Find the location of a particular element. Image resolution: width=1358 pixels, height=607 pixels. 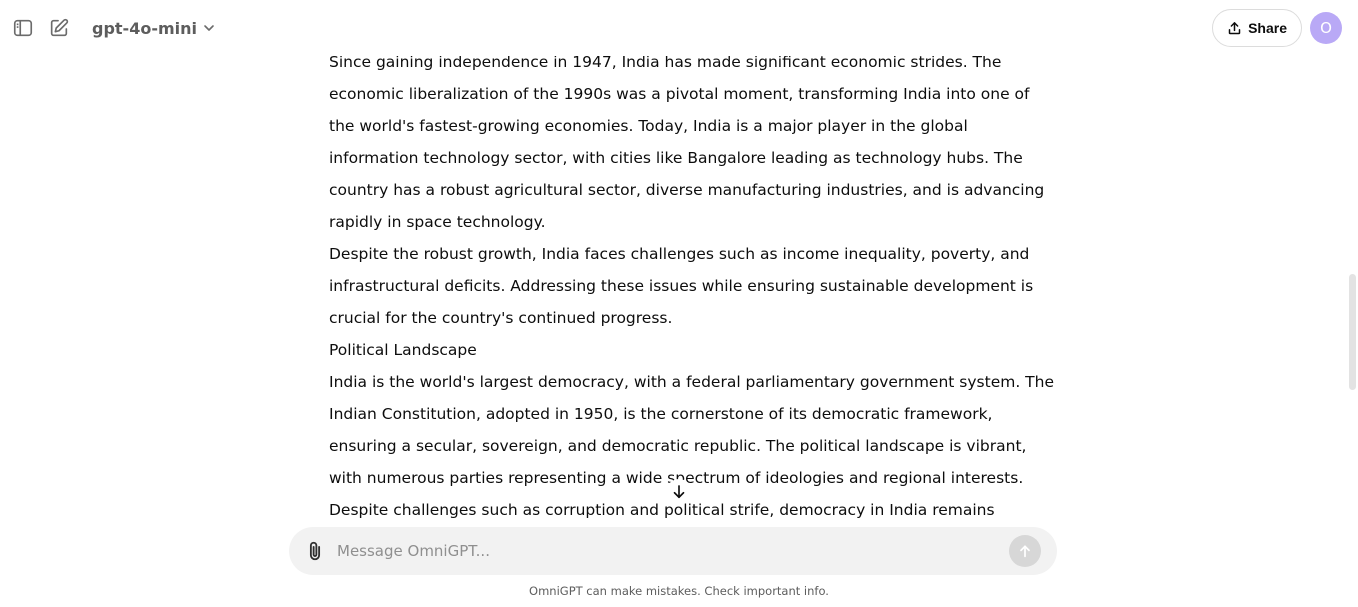

sidebar-toggle-icon is located at coordinates (23, 28).